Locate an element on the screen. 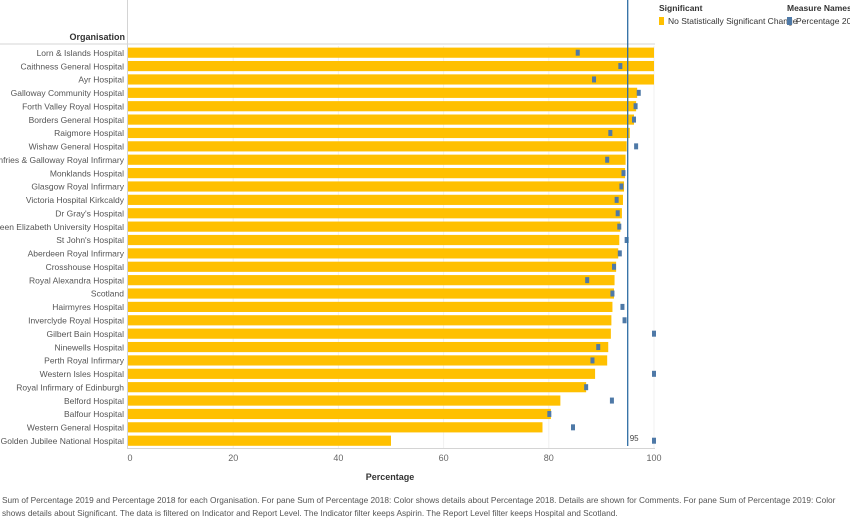 The height and width of the screenshot is (526, 850). legend-significant-title: Significant is located at coordinates (681, 8).